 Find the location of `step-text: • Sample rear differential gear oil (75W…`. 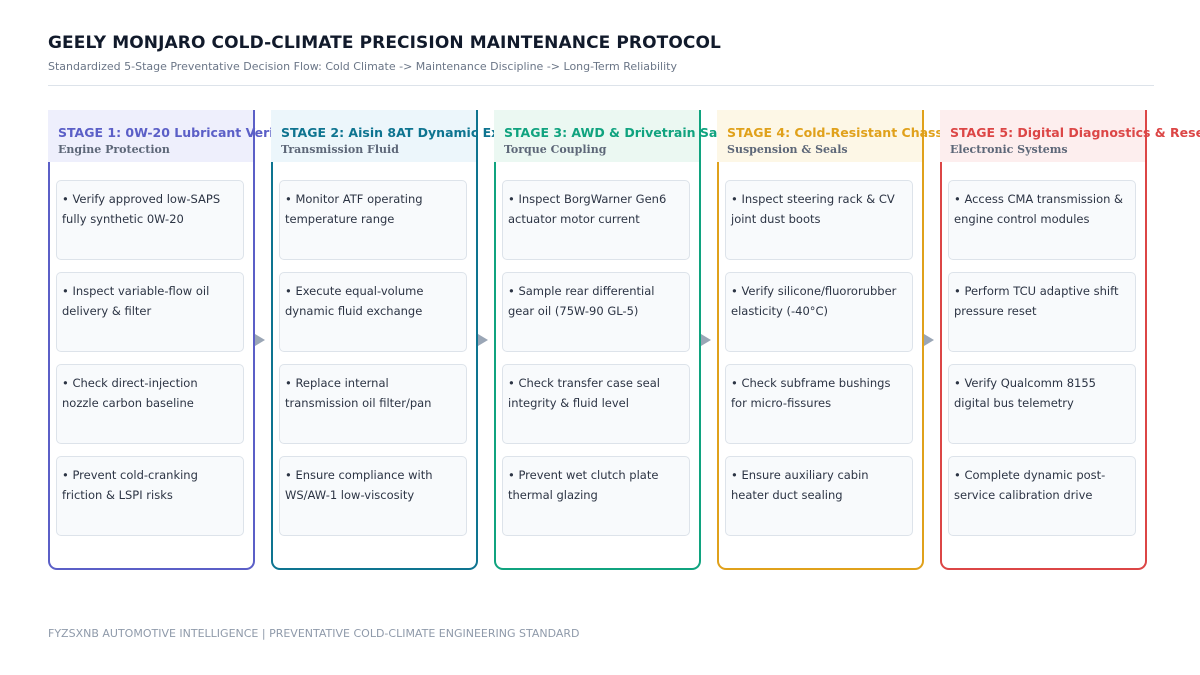

step-text: • Sample rear differential gear oil (75W… is located at coordinates (581, 301).